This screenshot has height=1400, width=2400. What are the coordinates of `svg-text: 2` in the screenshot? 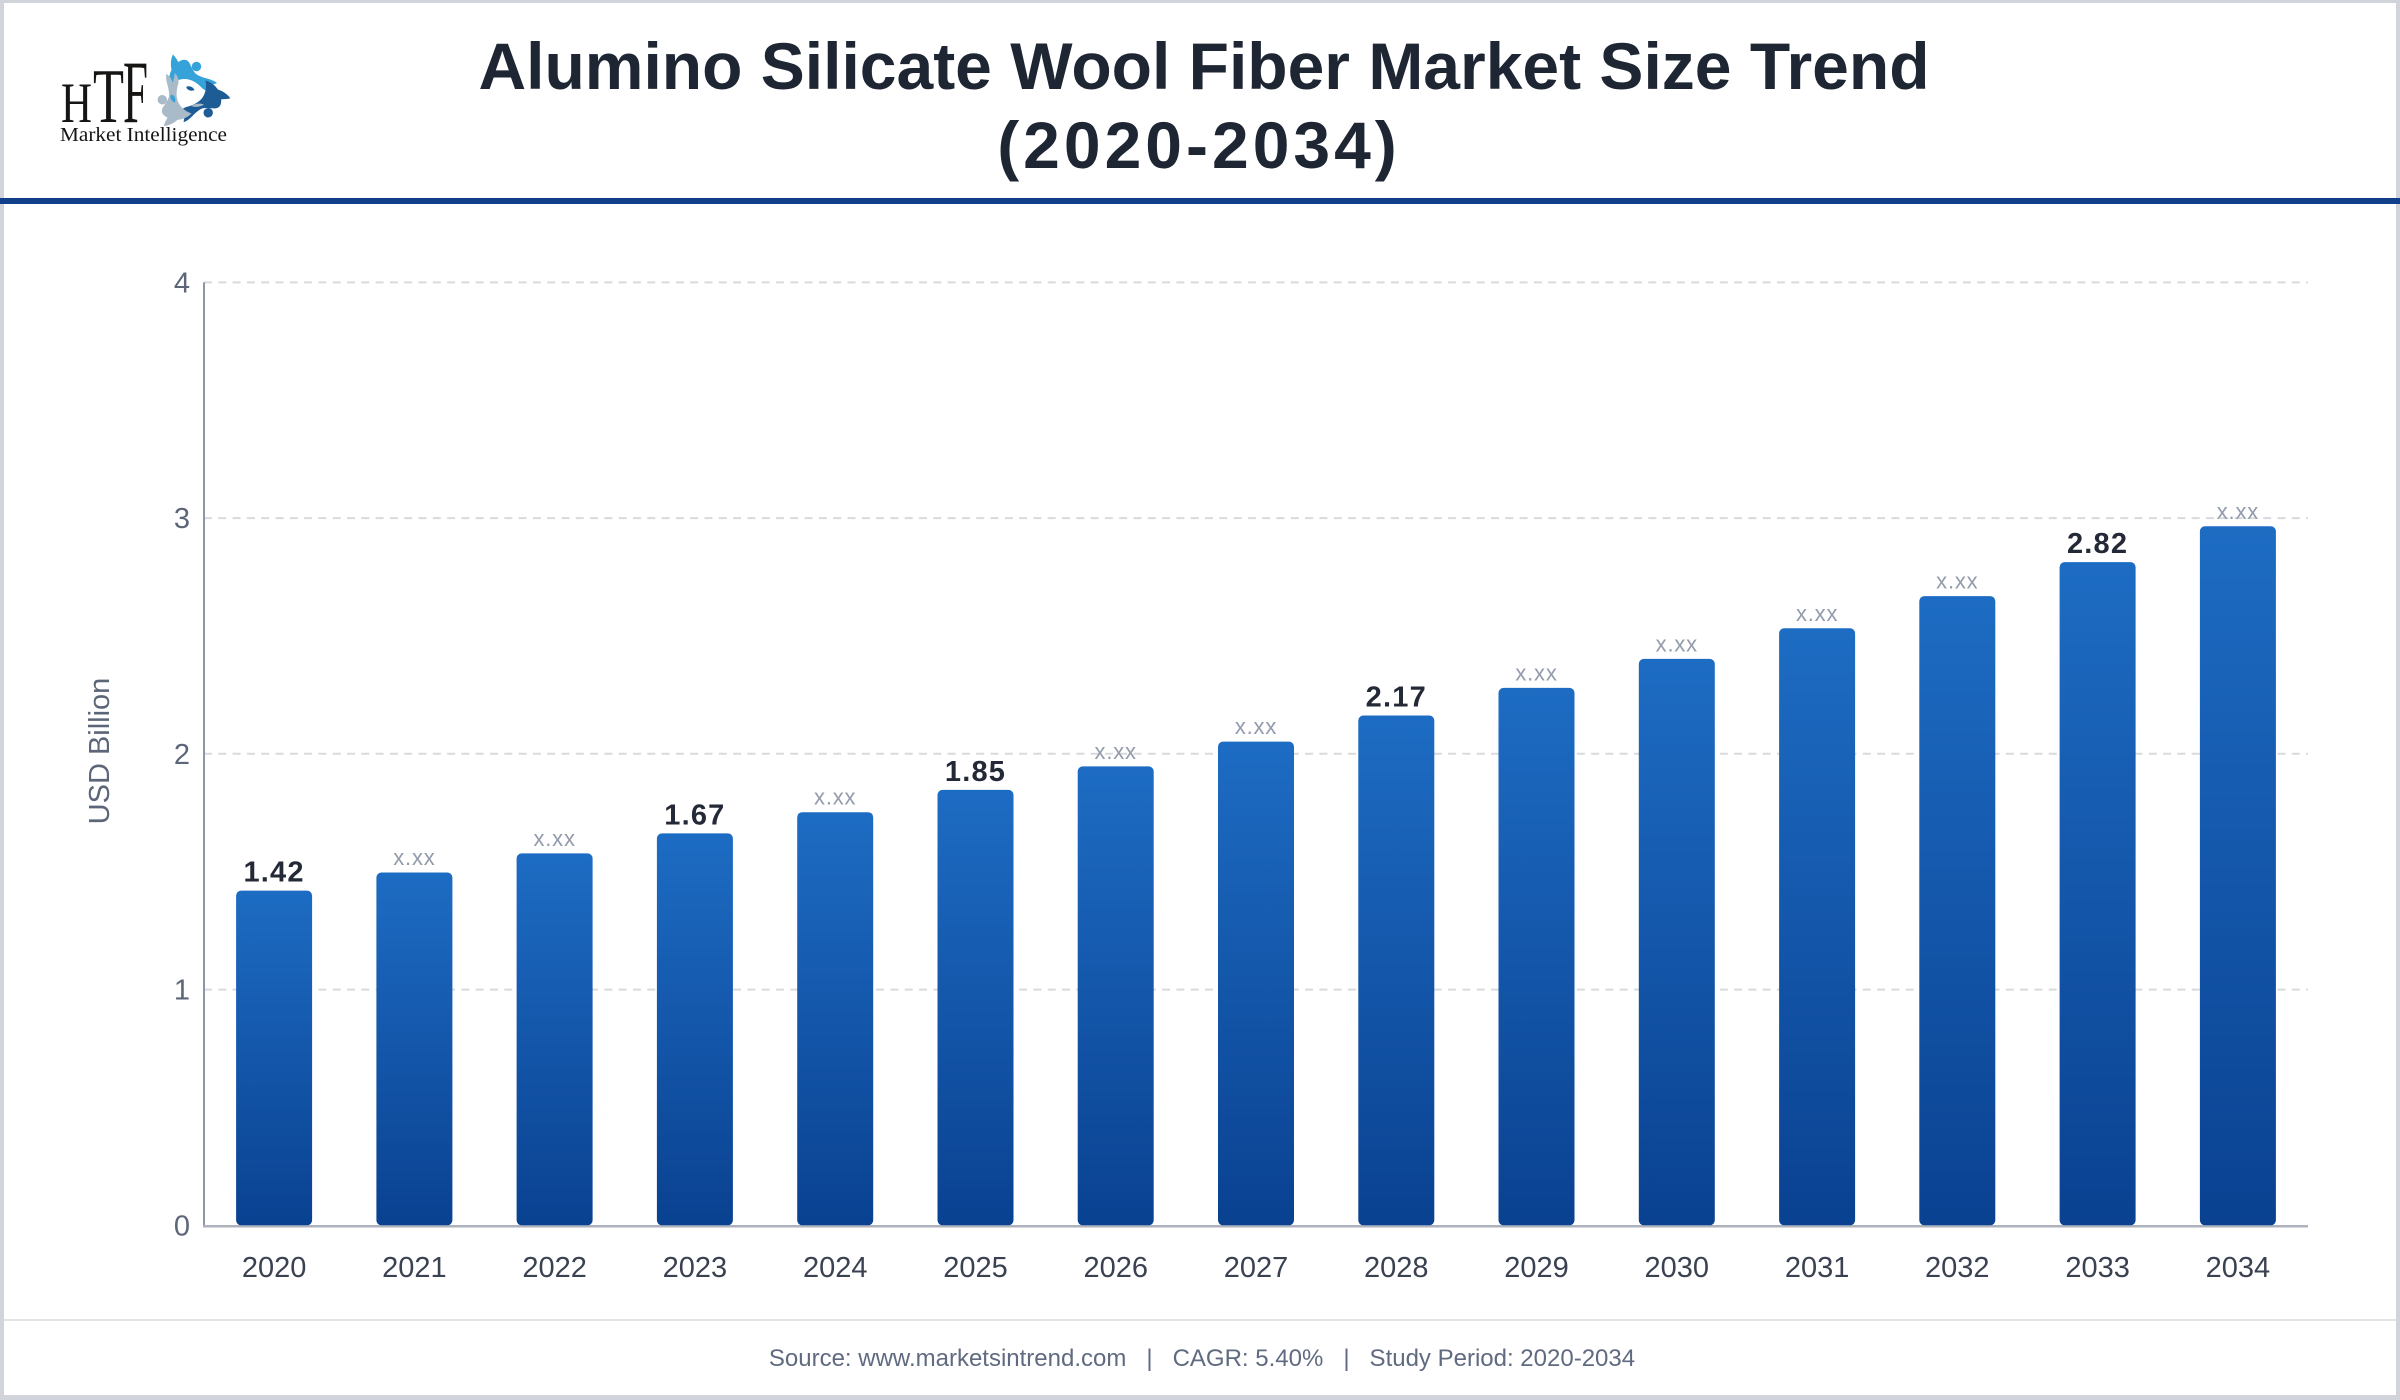 It's located at (182, 755).